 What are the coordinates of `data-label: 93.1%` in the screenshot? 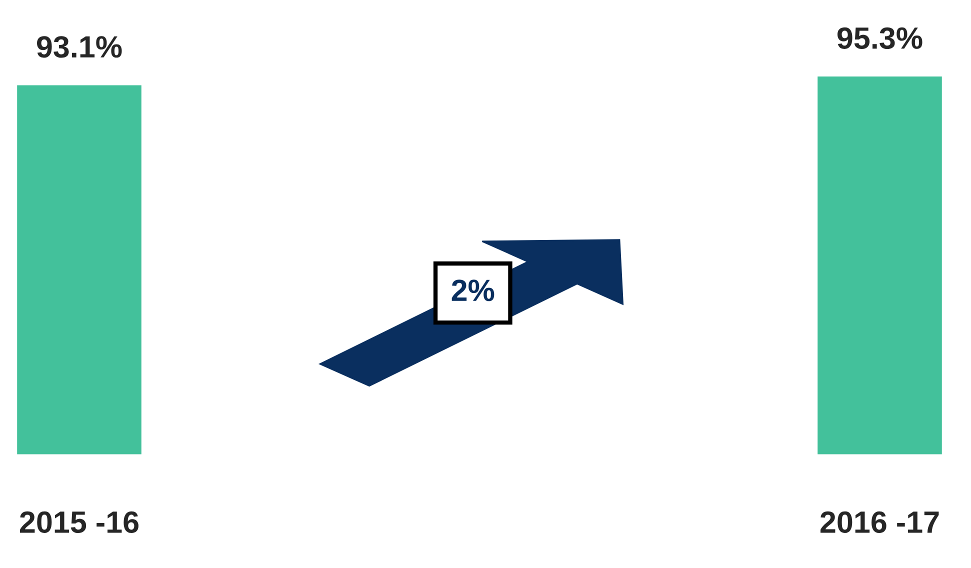 It's located at (79, 47).